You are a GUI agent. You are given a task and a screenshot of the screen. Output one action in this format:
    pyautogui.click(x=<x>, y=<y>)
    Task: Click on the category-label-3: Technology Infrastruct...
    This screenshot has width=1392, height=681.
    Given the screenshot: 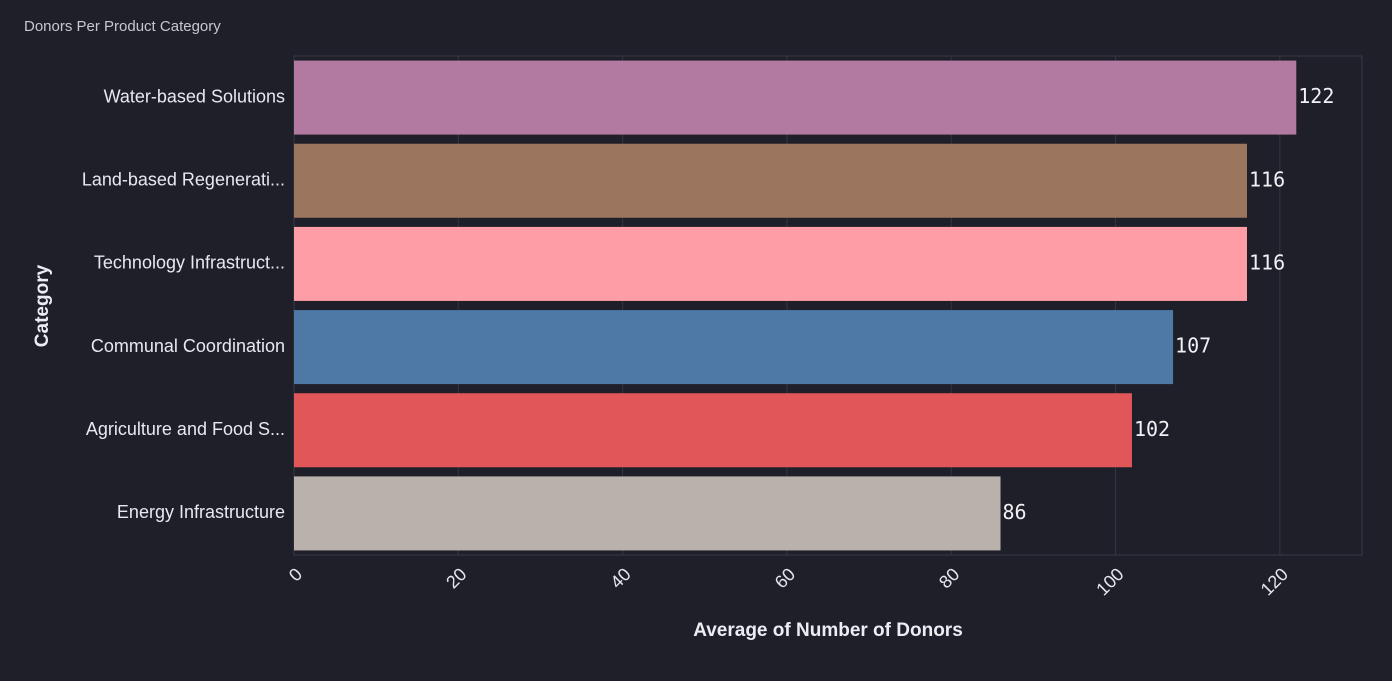 What is the action you would take?
    pyautogui.click(x=189, y=263)
    